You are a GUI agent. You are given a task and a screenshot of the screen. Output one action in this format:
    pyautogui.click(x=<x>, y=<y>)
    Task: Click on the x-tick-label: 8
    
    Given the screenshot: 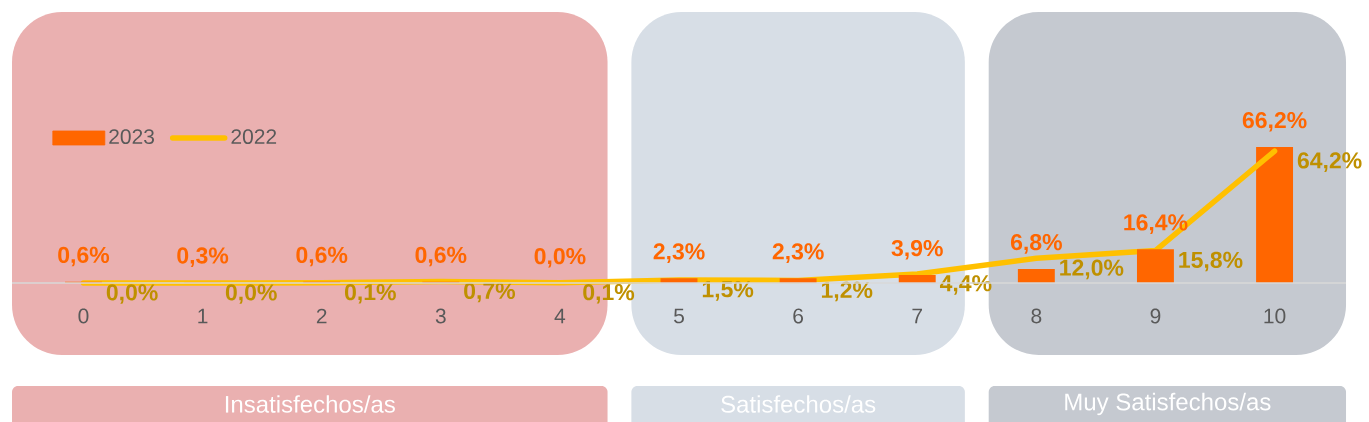 What is the action you would take?
    pyautogui.click(x=1036, y=316)
    